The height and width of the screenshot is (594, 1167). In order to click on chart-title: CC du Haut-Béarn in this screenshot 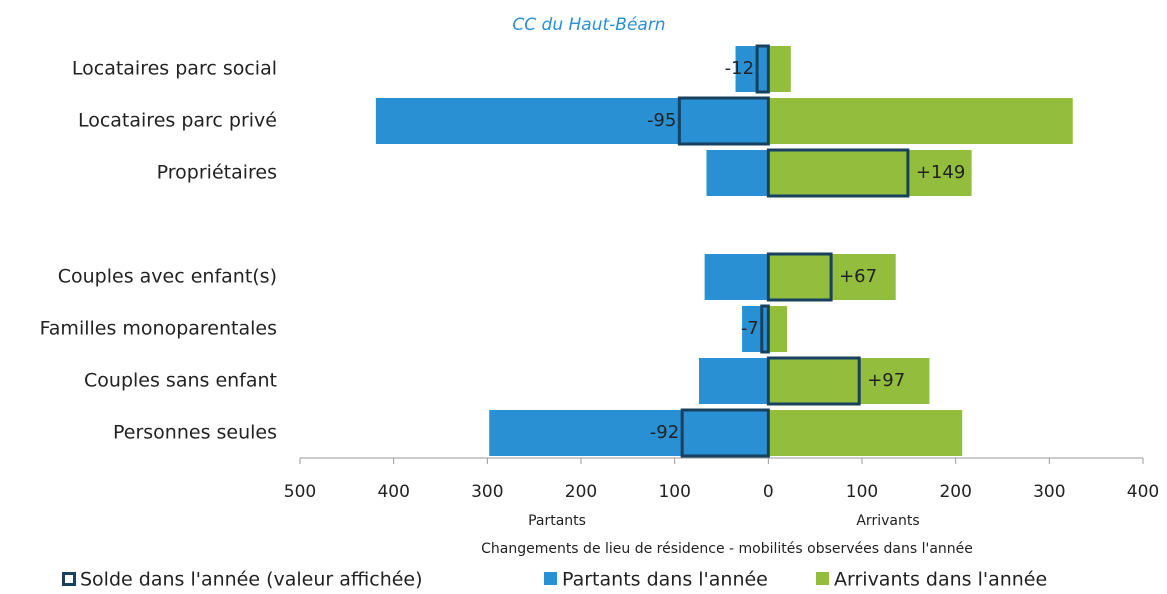, I will do `click(588, 25)`.